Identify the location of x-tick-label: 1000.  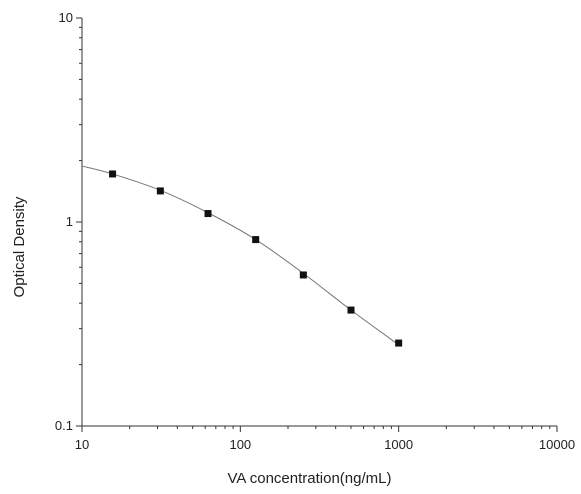
(398, 444).